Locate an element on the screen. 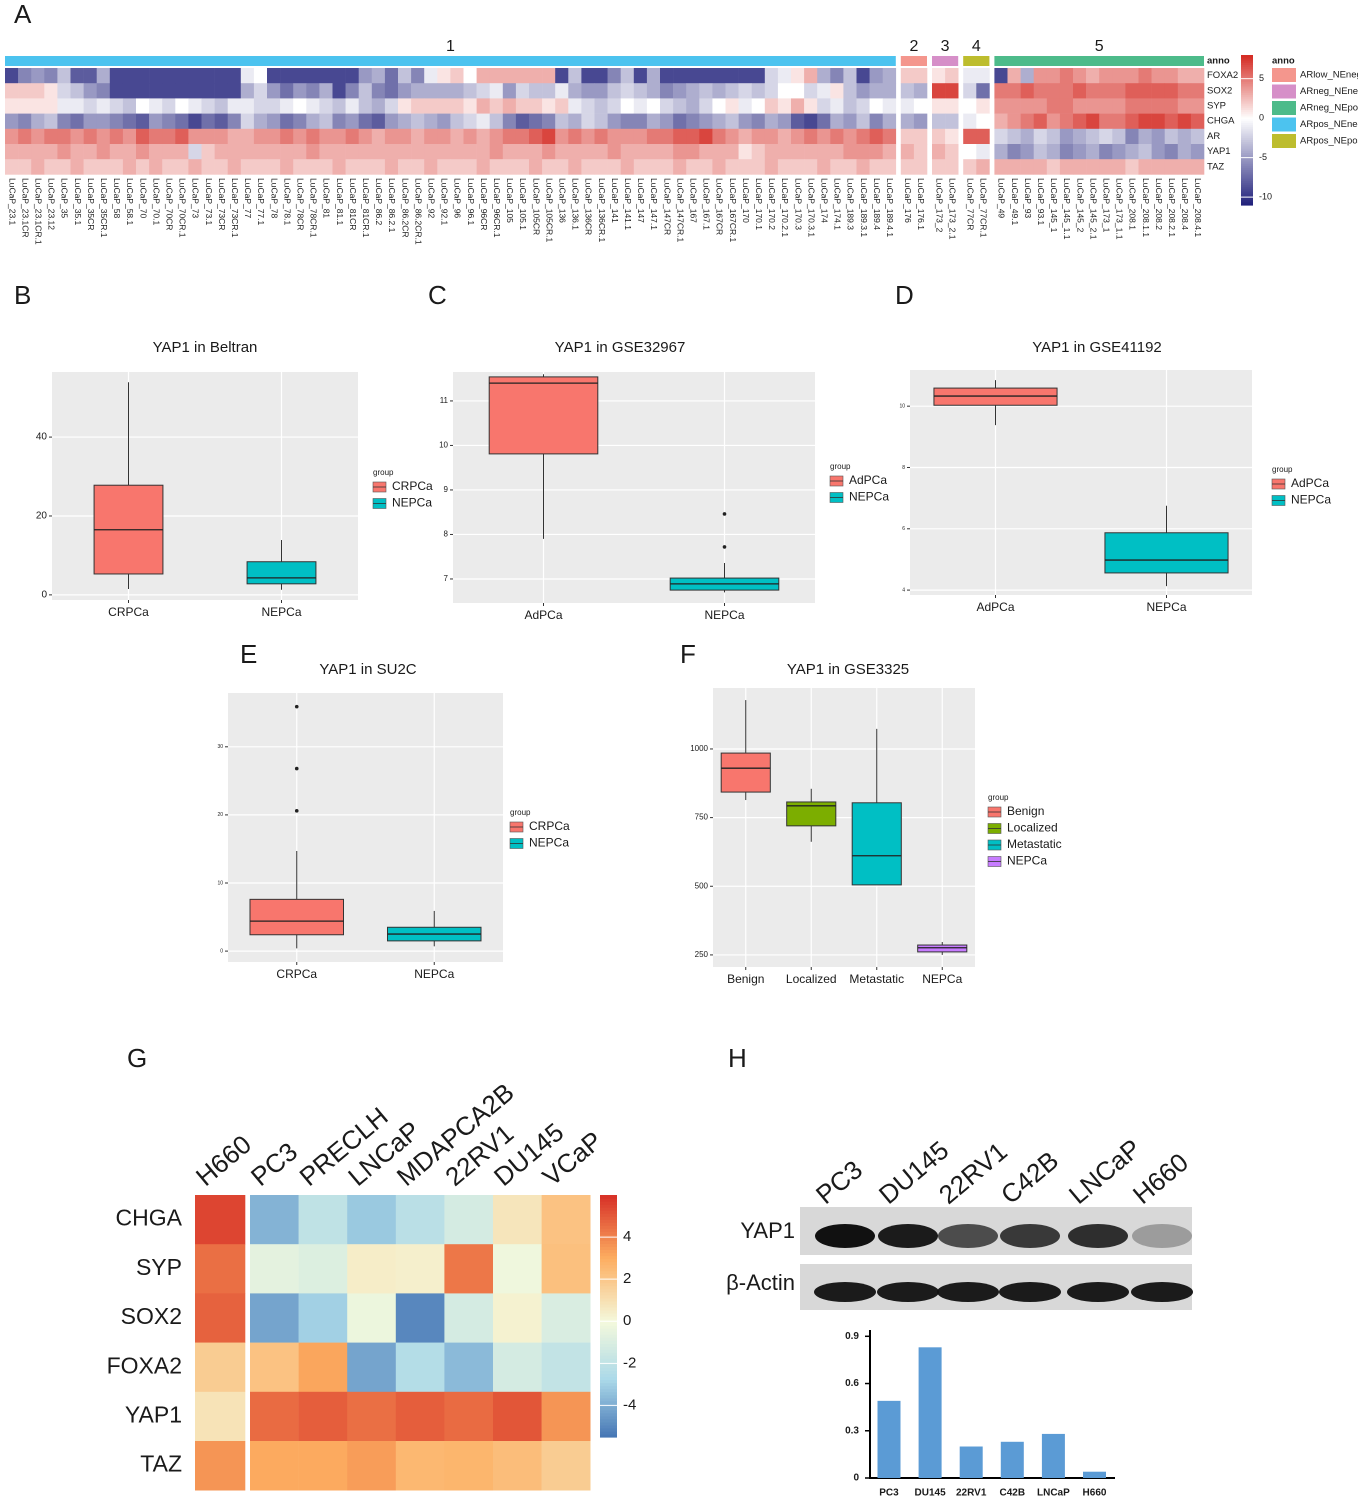 The width and height of the screenshot is (1358, 1500). sample-label: LuCaP_73 is located at coordinates (196, 198).